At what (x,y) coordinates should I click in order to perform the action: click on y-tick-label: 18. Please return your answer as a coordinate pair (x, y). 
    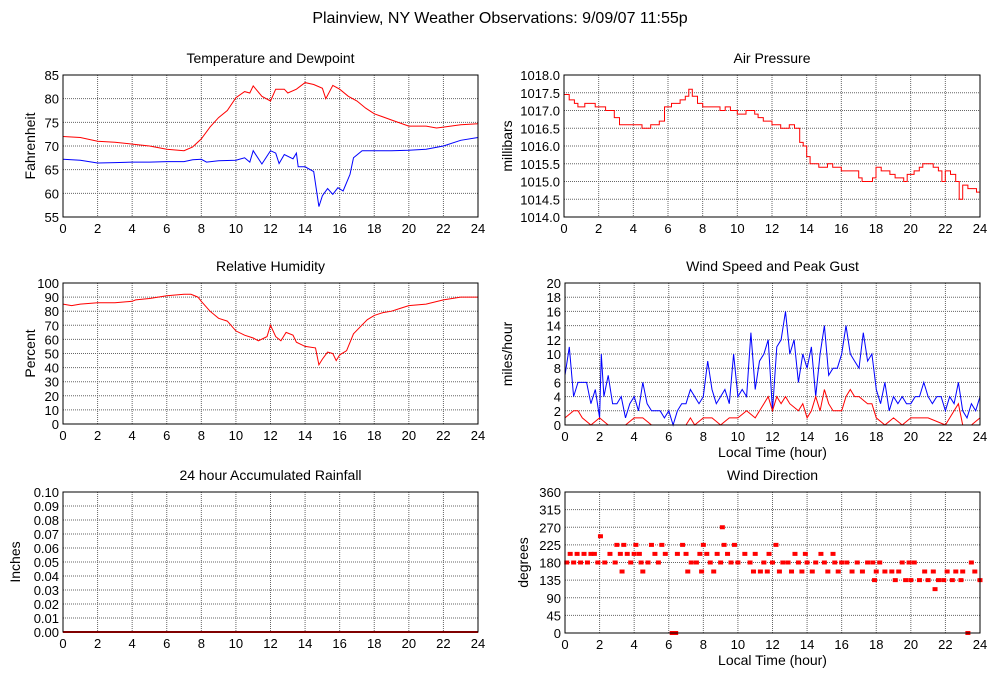
    Looking at the image, I should click on (554, 297).